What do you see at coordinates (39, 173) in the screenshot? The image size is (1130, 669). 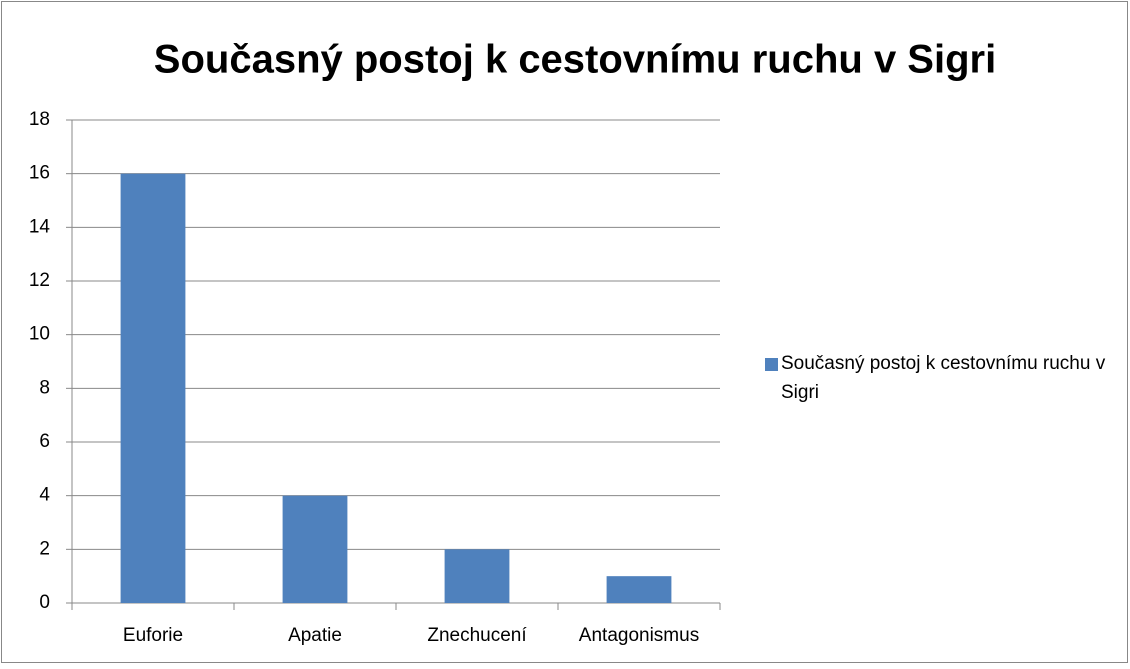 I see `y-tick-label: 16` at bounding box center [39, 173].